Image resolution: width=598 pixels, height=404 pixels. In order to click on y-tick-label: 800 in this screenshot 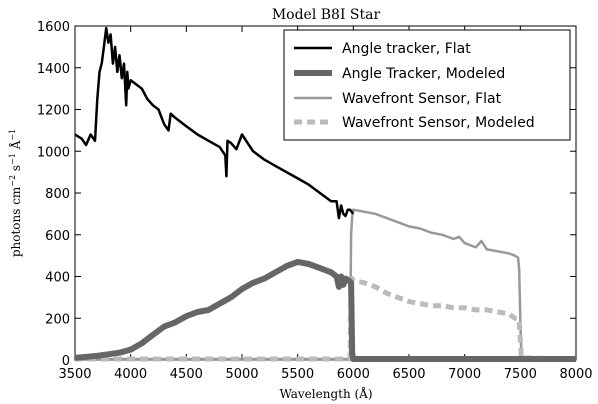, I will do `click(57, 194)`.